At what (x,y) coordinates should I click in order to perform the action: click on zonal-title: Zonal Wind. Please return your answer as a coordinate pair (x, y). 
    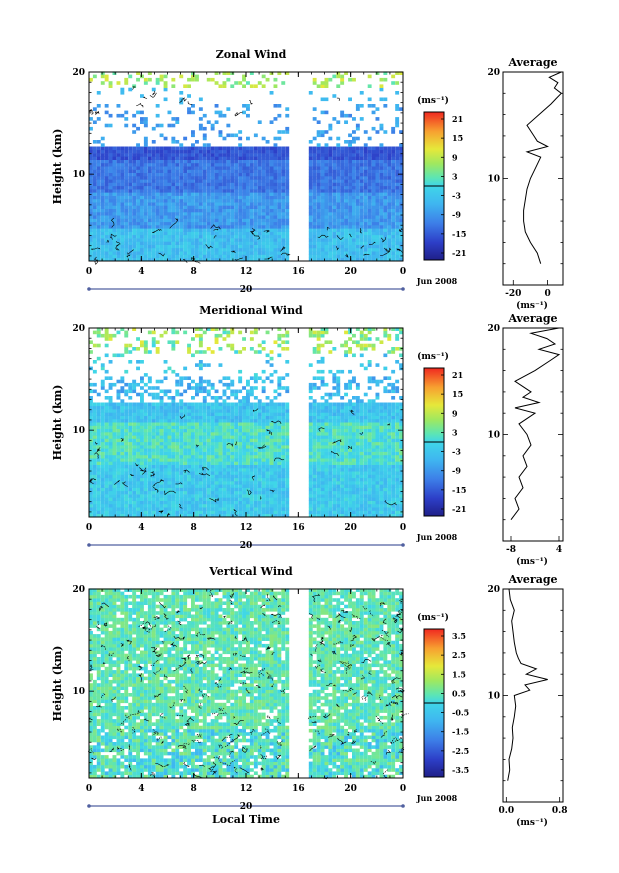
    Looking at the image, I should click on (251, 54).